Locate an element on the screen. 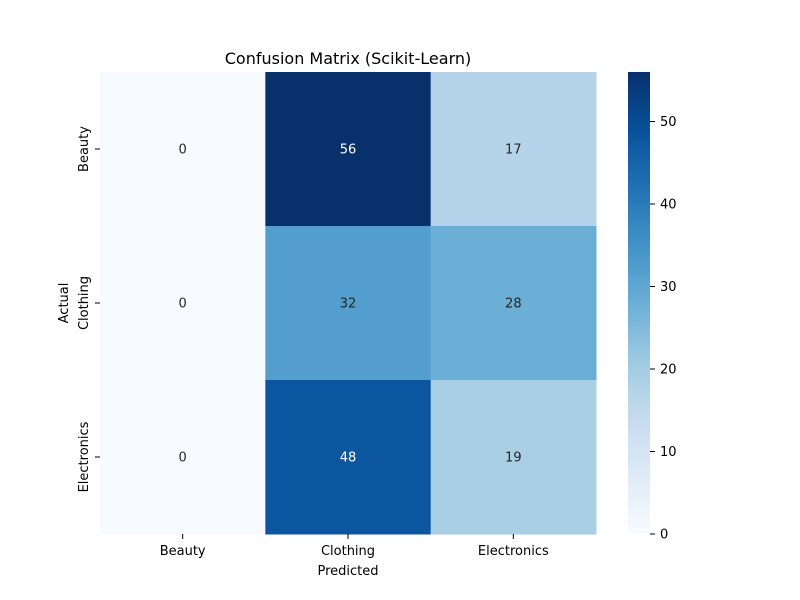 Image resolution: width=800 pixels, height=600 pixels. cell-value-label: 48 is located at coordinates (348, 458).